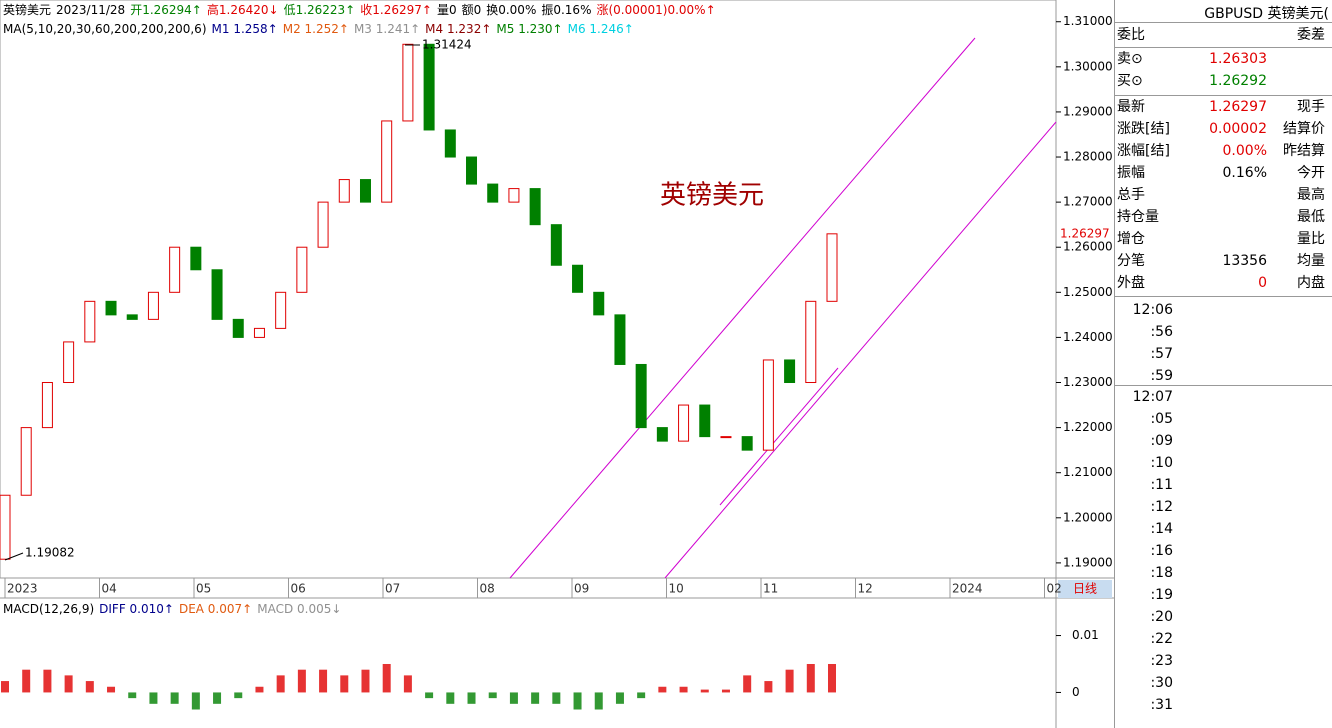  I want to click on time: :19, so click(1161, 595).